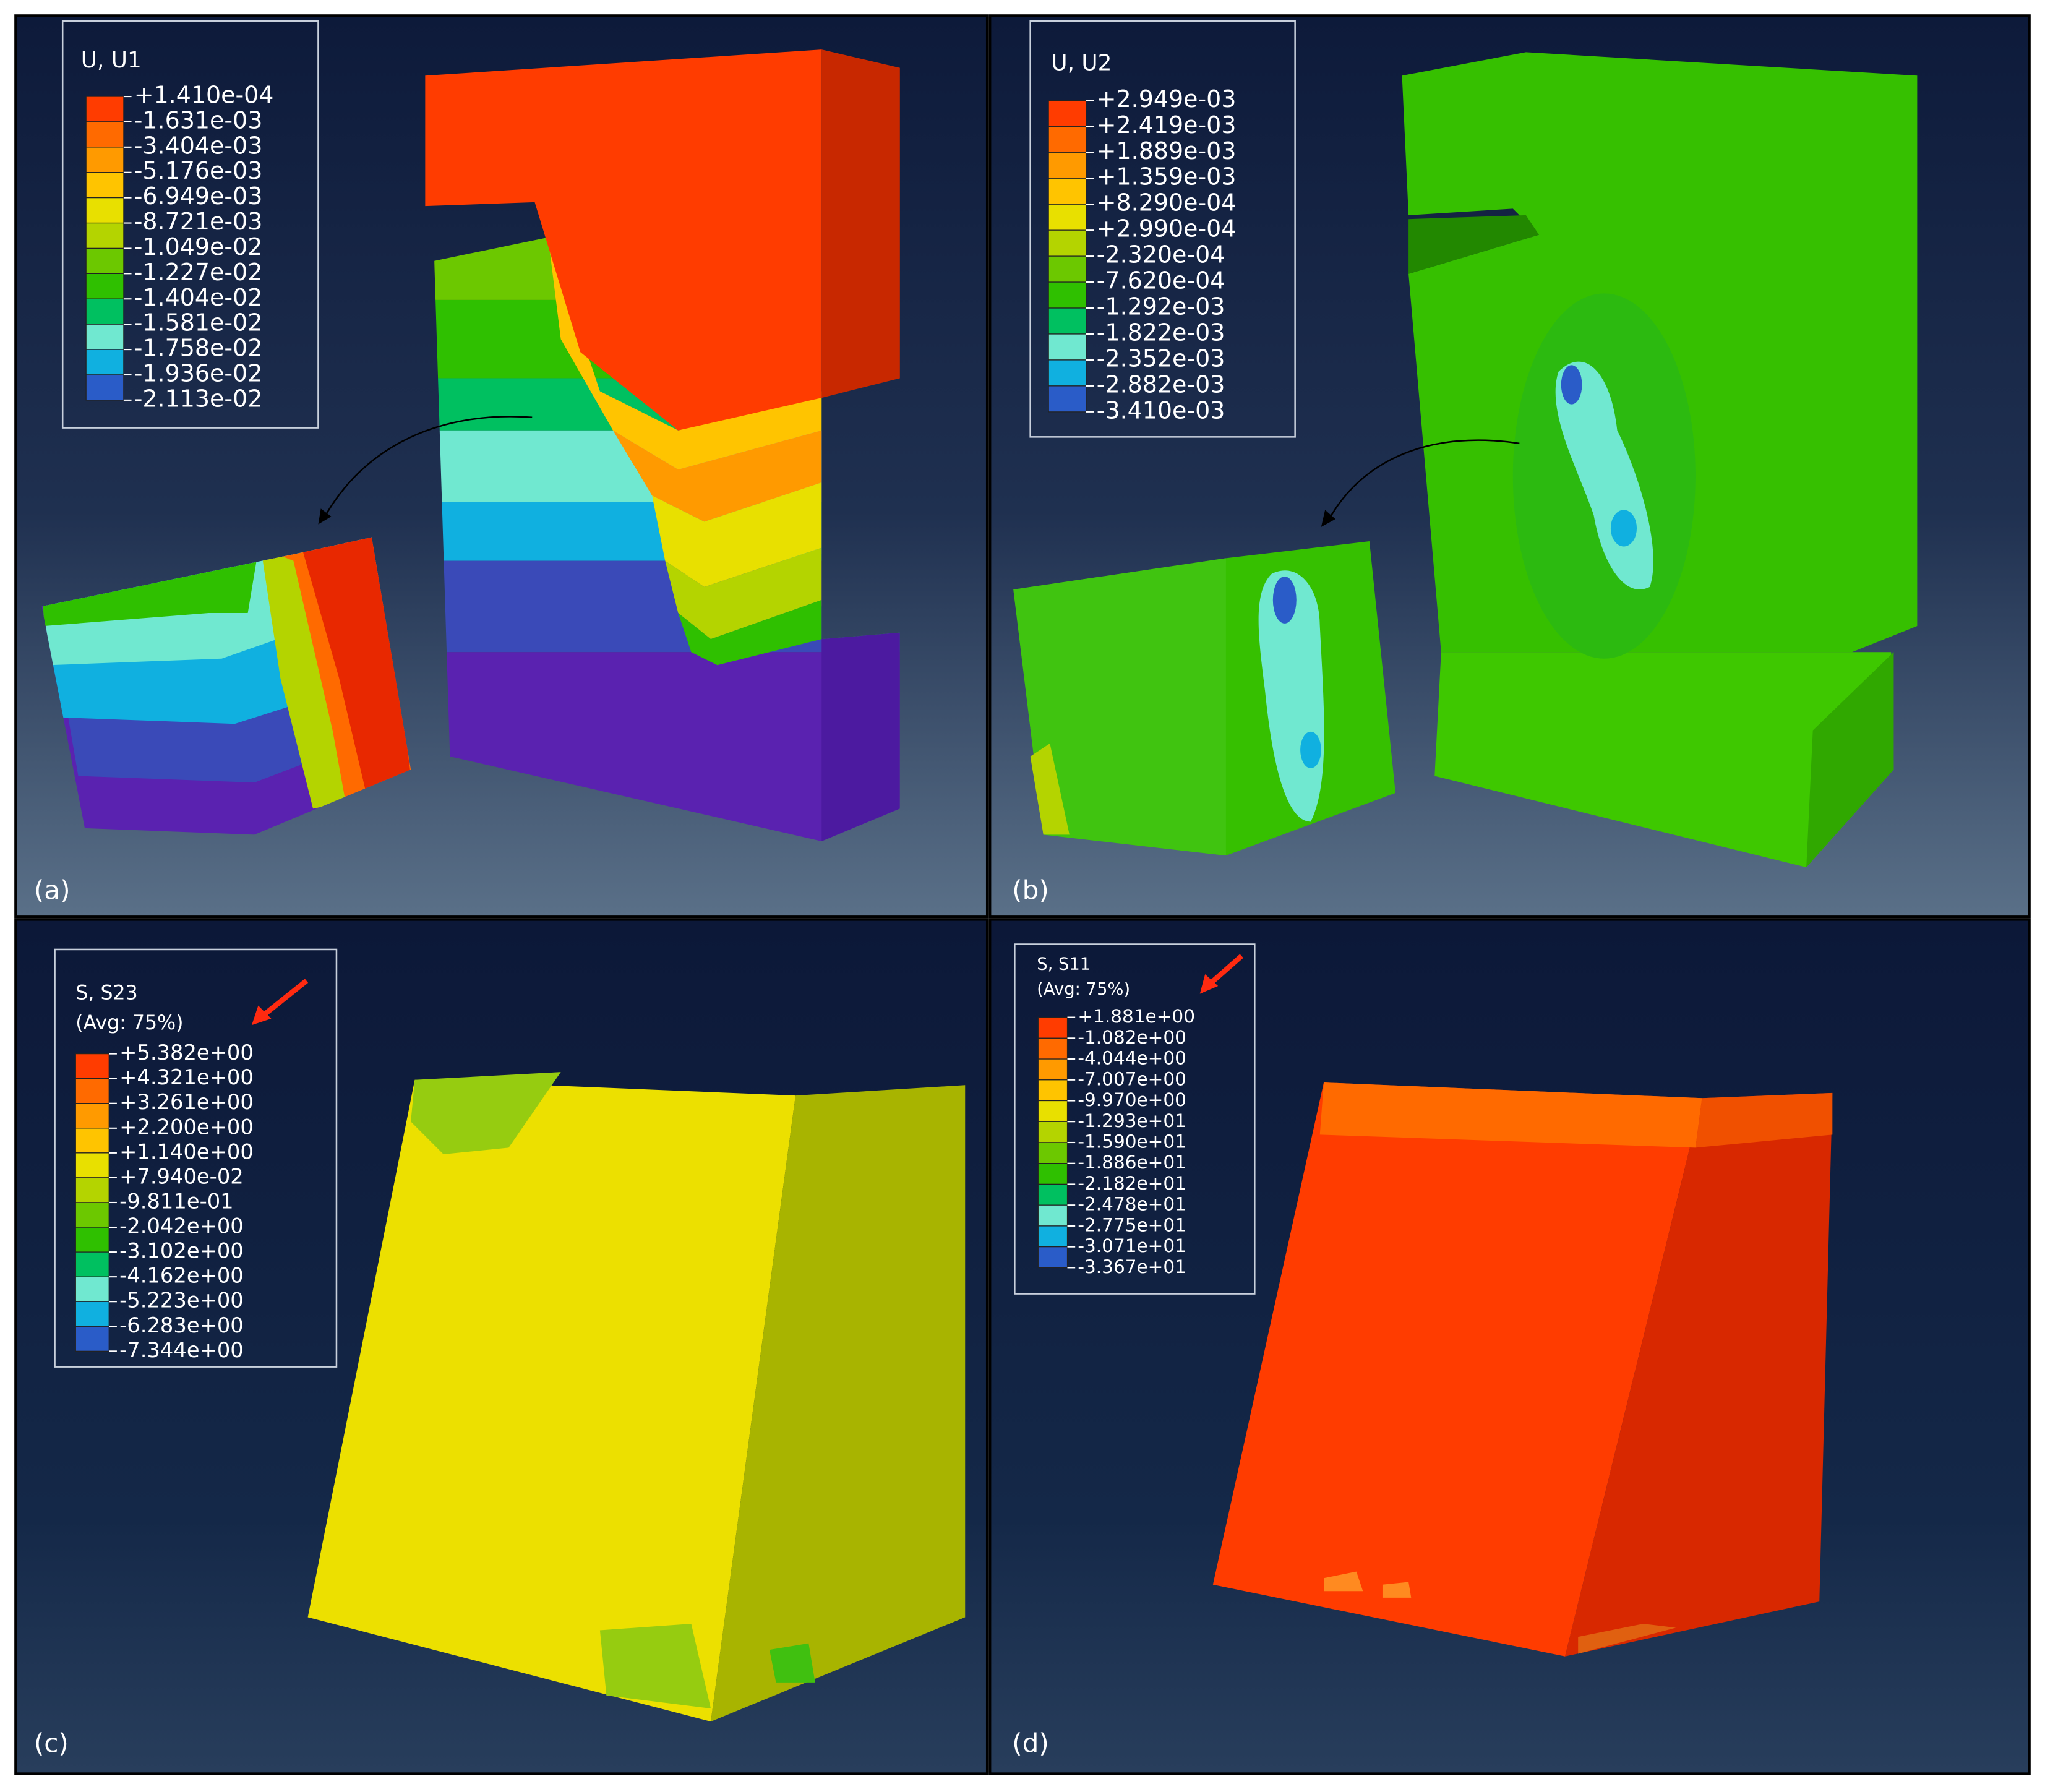 This screenshot has height=1792, width=2045. What do you see at coordinates (198, 196) in the screenshot?
I see `legend-value: -6.949e-03` at bounding box center [198, 196].